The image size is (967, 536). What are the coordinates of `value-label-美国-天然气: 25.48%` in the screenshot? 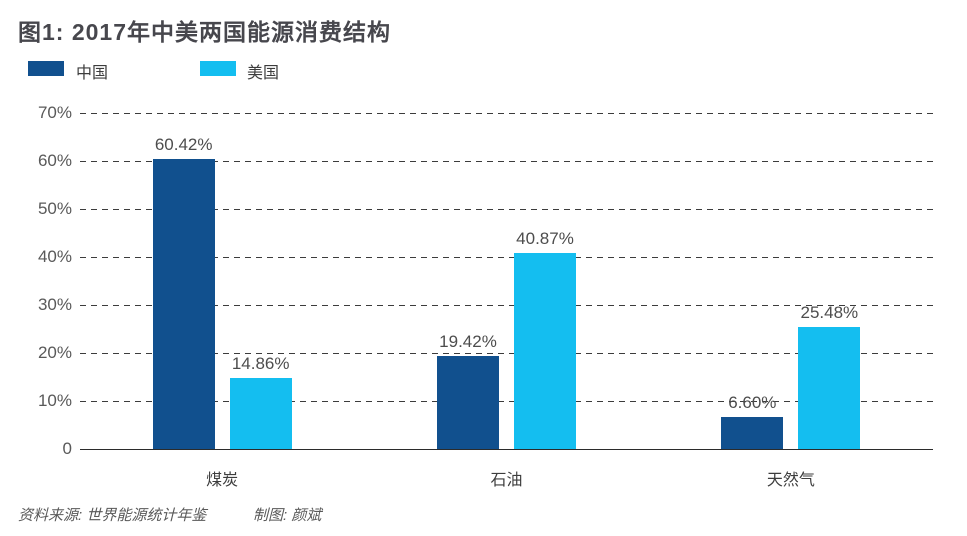 It's located at (829, 312).